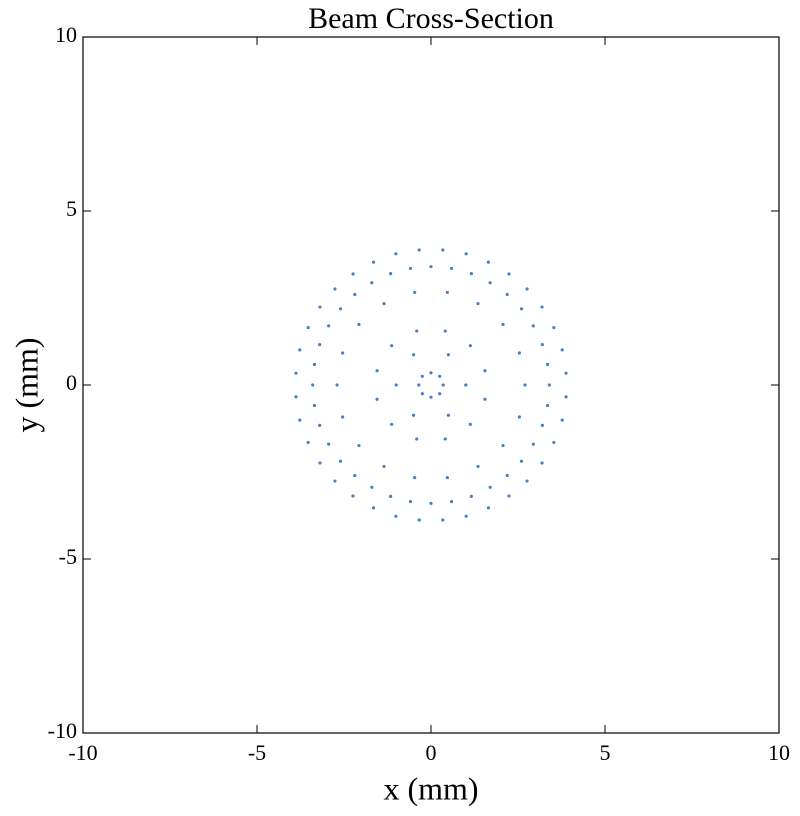 This screenshot has width=800, height=816. Describe the element at coordinates (431, 18) in the screenshot. I see `chart-title: Beam Cross-Section` at that location.